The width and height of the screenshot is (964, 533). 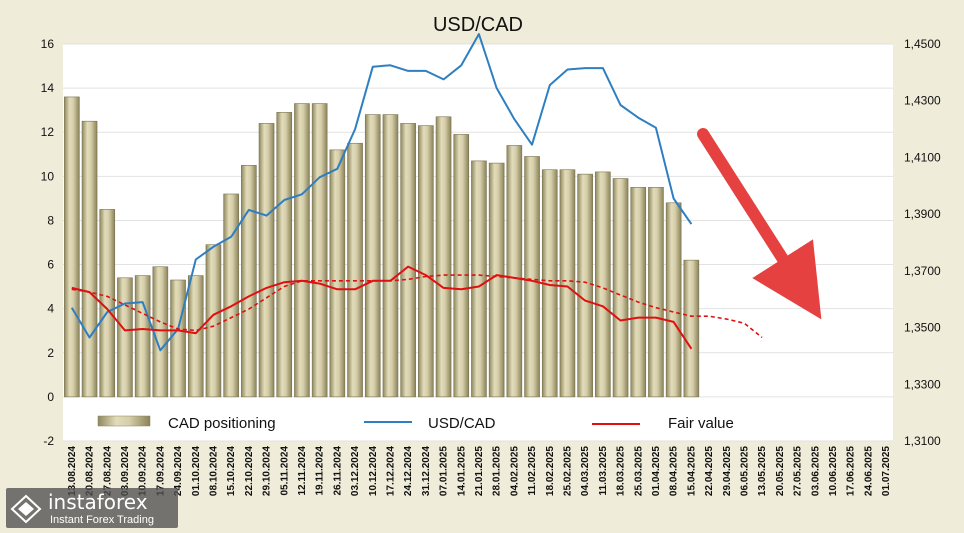 What do you see at coordinates (497, 471) in the screenshot?
I see `x-tick-label: 28.01.2025` at bounding box center [497, 471].